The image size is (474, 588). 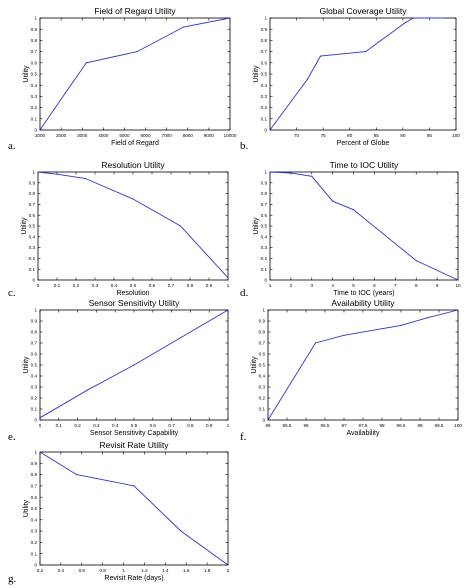 What do you see at coordinates (377, 135) in the screenshot?
I see `x-tick-label: 85` at bounding box center [377, 135].